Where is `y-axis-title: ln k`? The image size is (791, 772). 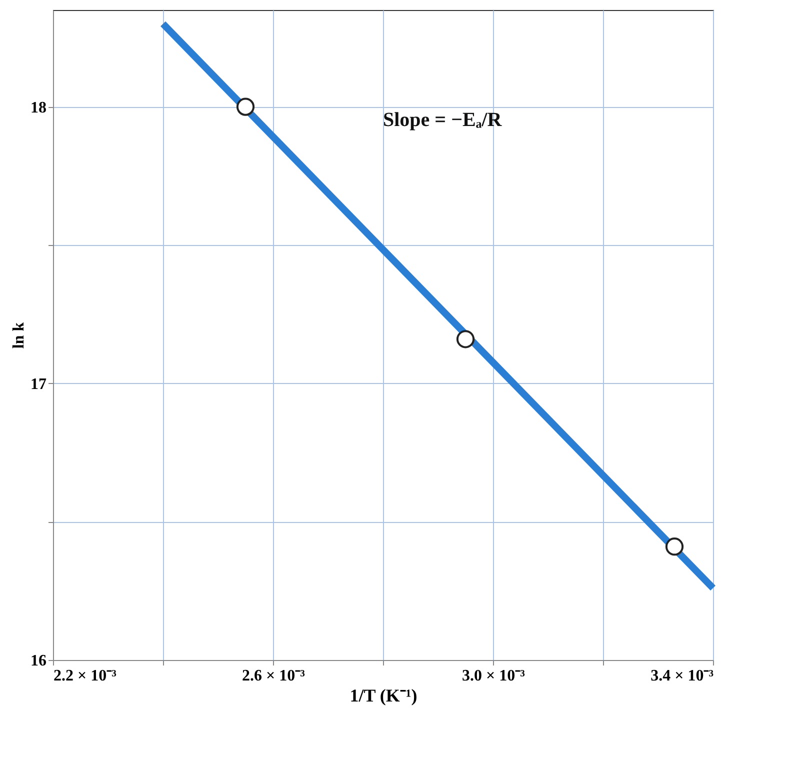 y-axis-title: ln k is located at coordinates (19, 335).